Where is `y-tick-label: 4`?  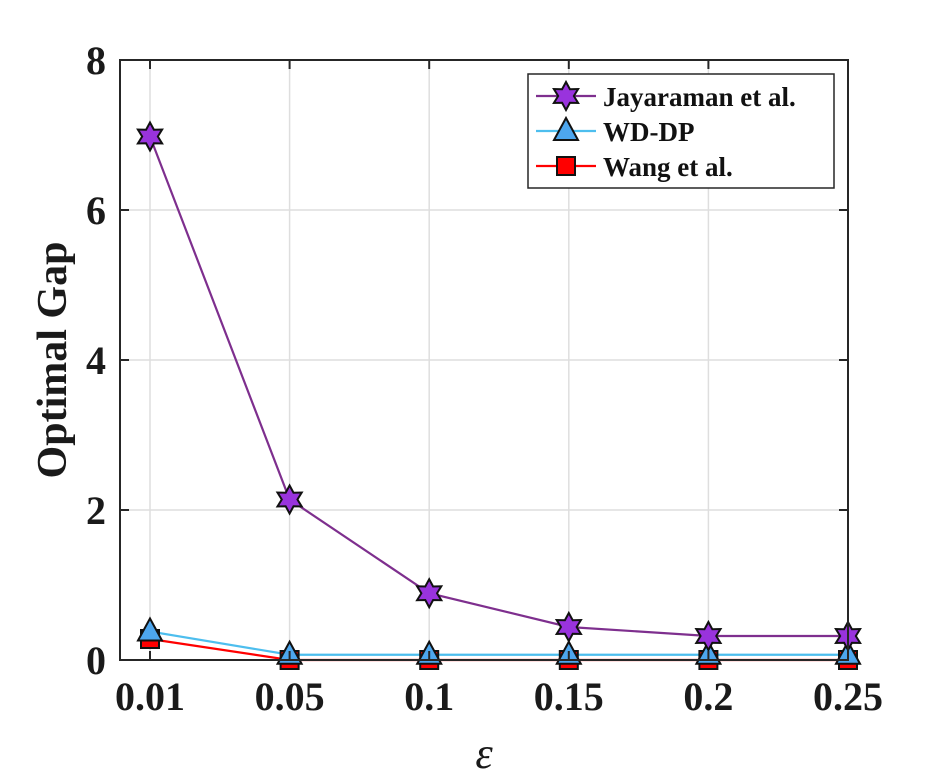 y-tick-label: 4 is located at coordinates (96, 360).